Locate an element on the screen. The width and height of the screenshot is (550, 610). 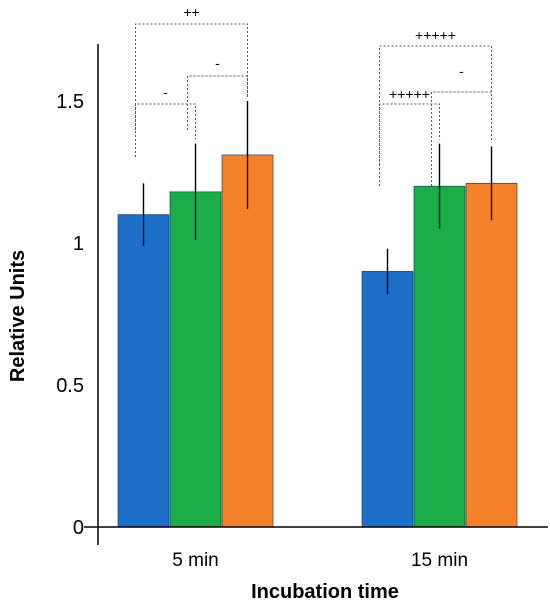
x-category-label: 15 min is located at coordinates (439, 560).